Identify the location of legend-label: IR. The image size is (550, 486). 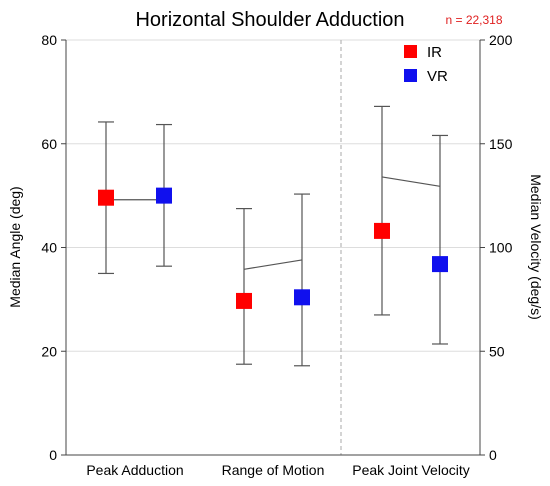
(434, 52).